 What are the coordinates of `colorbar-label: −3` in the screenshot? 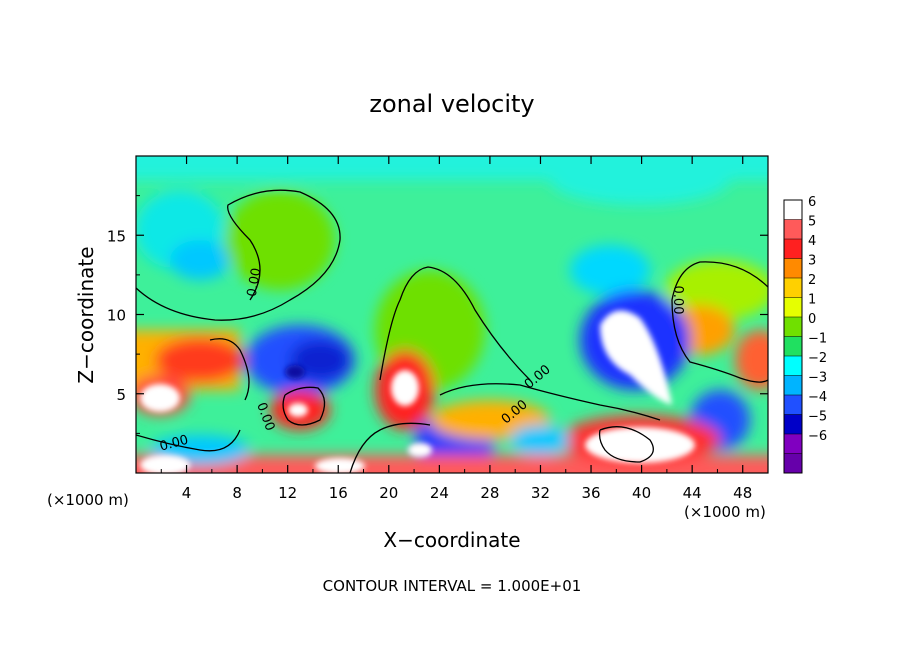 It's located at (817, 378).